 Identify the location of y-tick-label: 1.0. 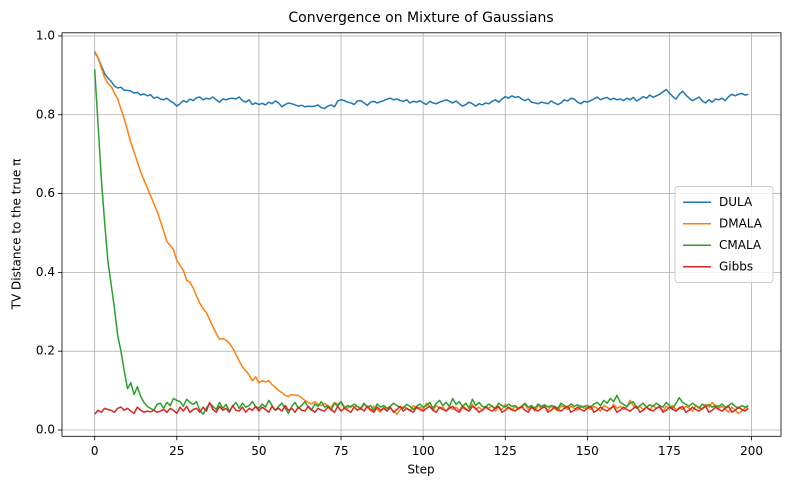
(45, 35).